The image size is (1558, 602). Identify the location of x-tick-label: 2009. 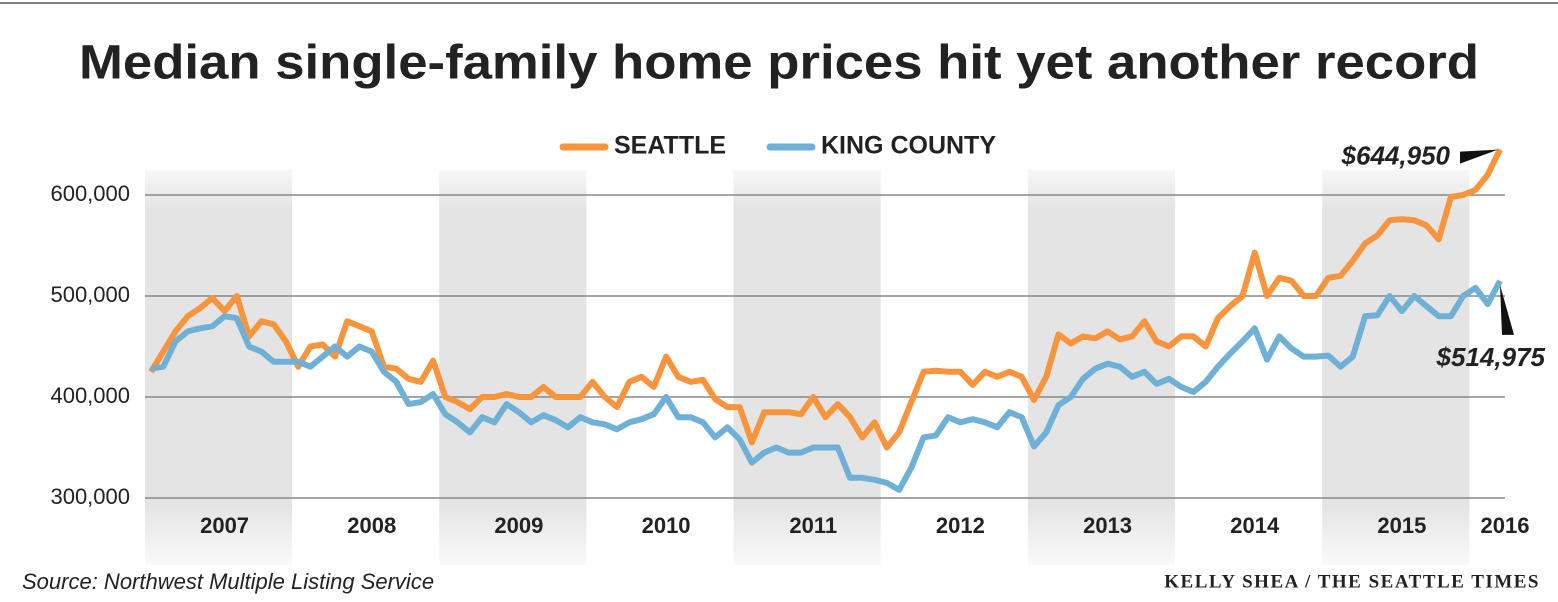
(518, 525).